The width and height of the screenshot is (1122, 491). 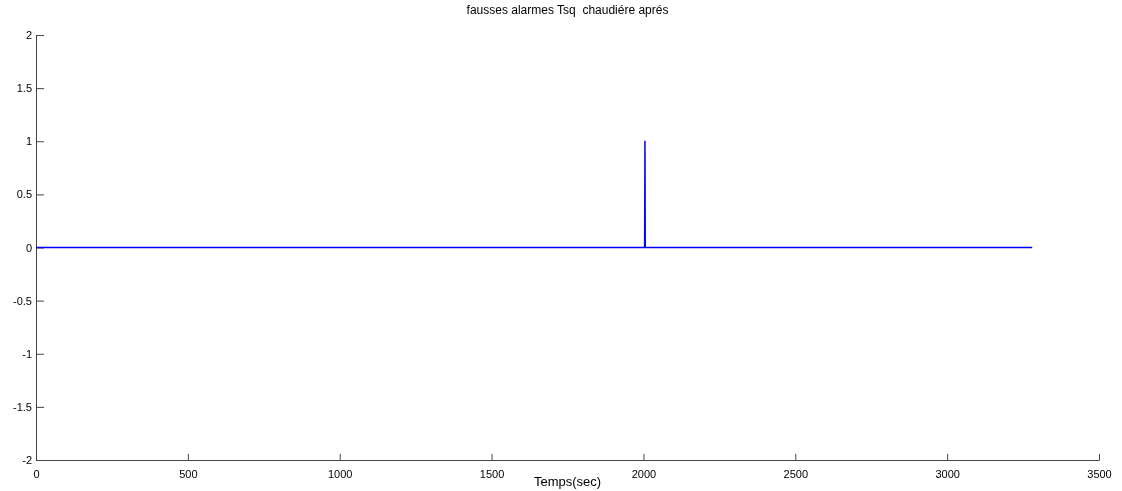 I want to click on y-tick-label: 0, so click(x=28, y=247).